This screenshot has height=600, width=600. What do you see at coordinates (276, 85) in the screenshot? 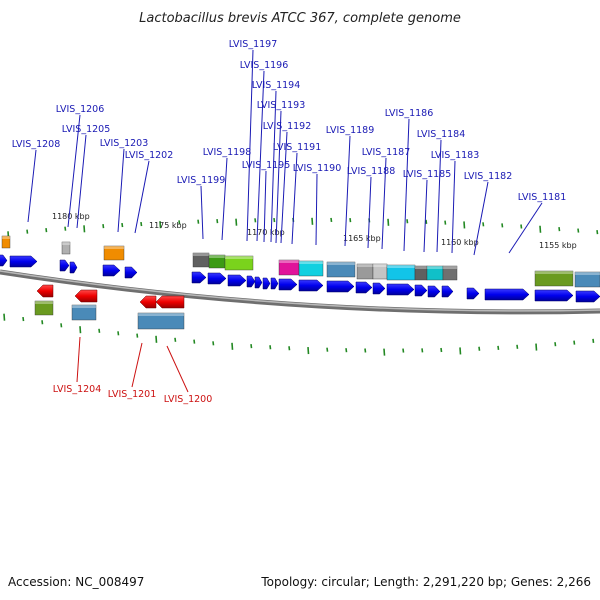
I see `gene-label: LVIS_1194` at bounding box center [276, 85].